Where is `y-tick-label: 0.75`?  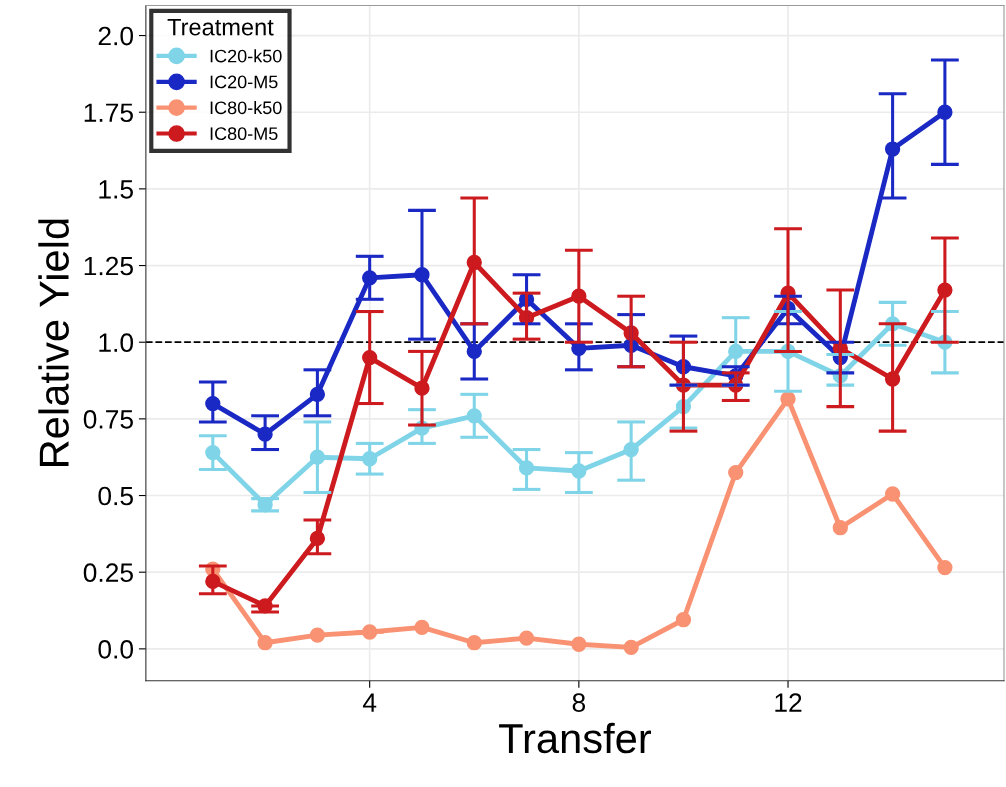 y-tick-label: 0.75 is located at coordinates (108, 419).